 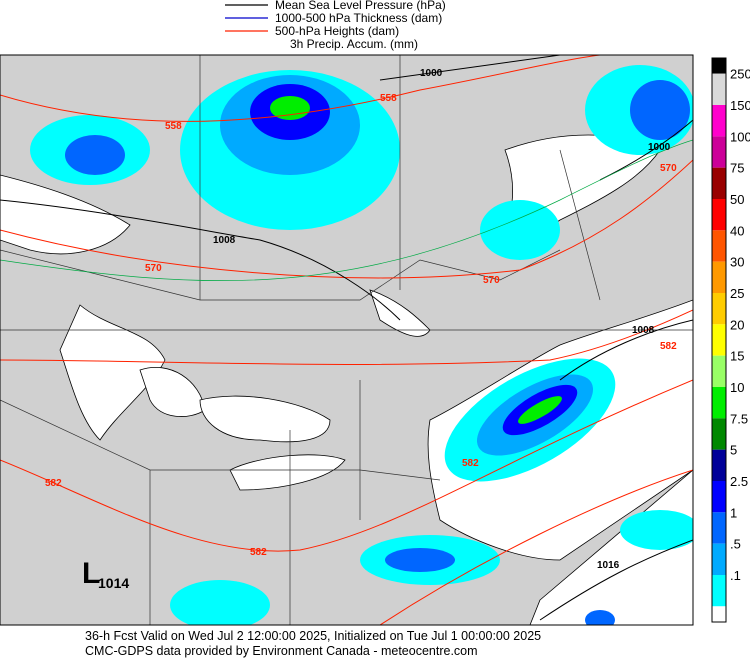 What do you see at coordinates (737, 387) in the screenshot?
I see `colorbar-label: 10` at bounding box center [737, 387].